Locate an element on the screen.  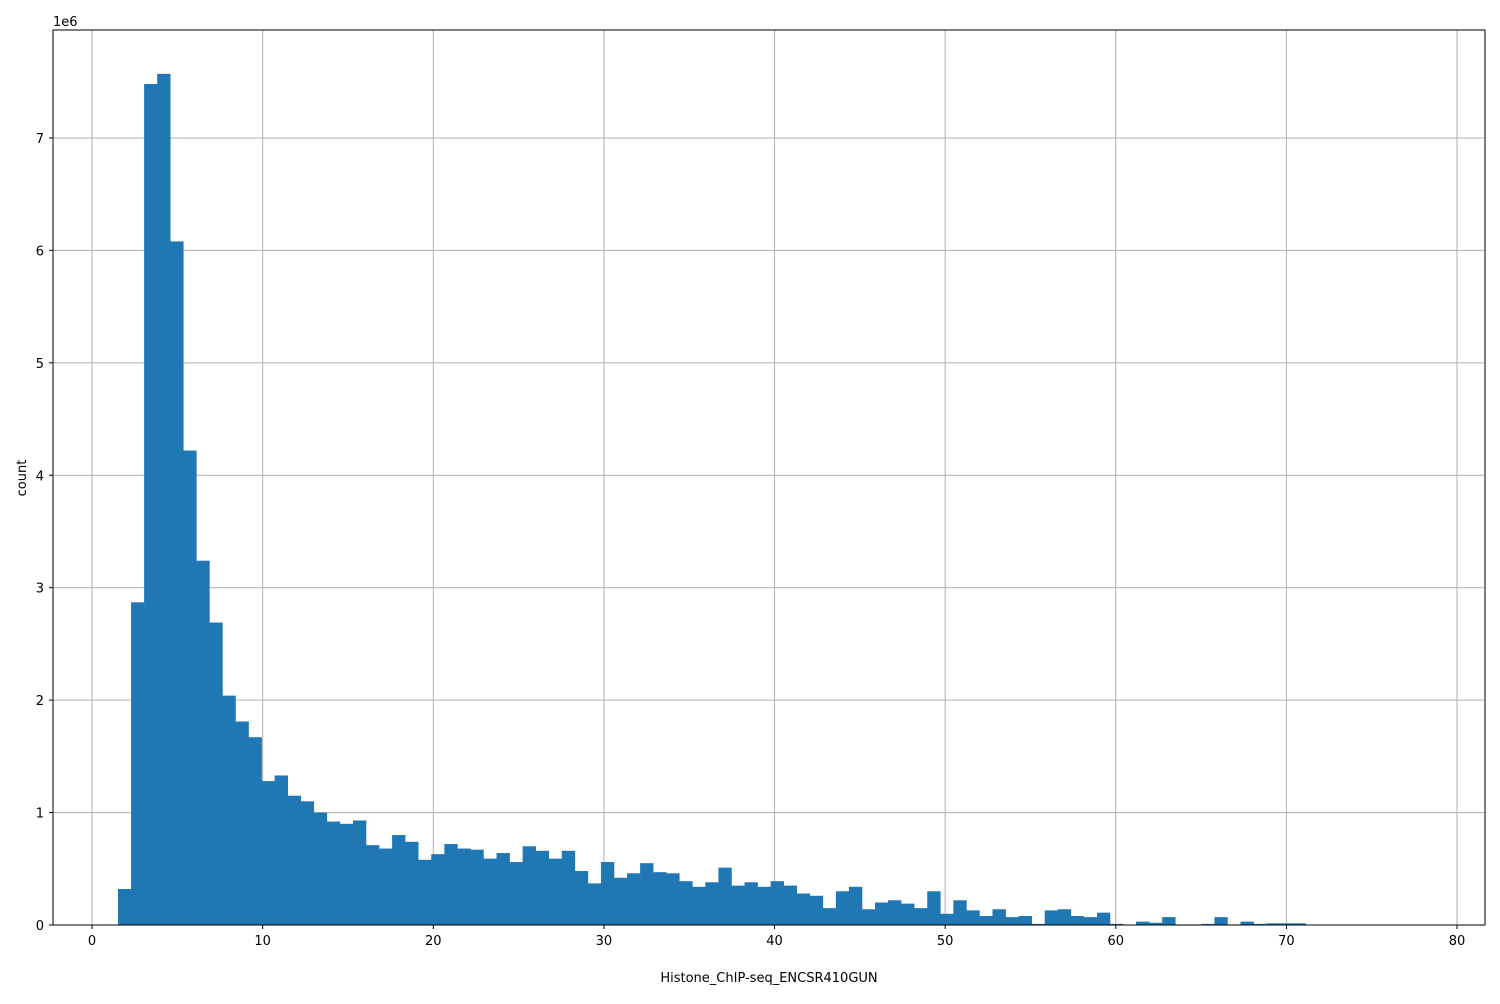
y-tick-label: 7 is located at coordinates (40, 139).